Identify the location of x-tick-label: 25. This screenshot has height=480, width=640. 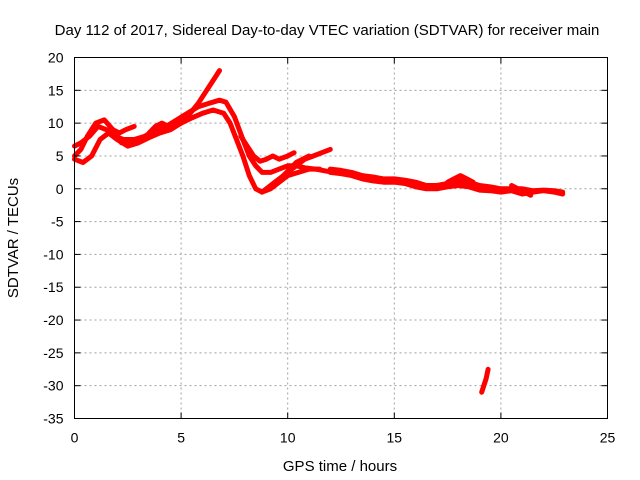
(608, 438).